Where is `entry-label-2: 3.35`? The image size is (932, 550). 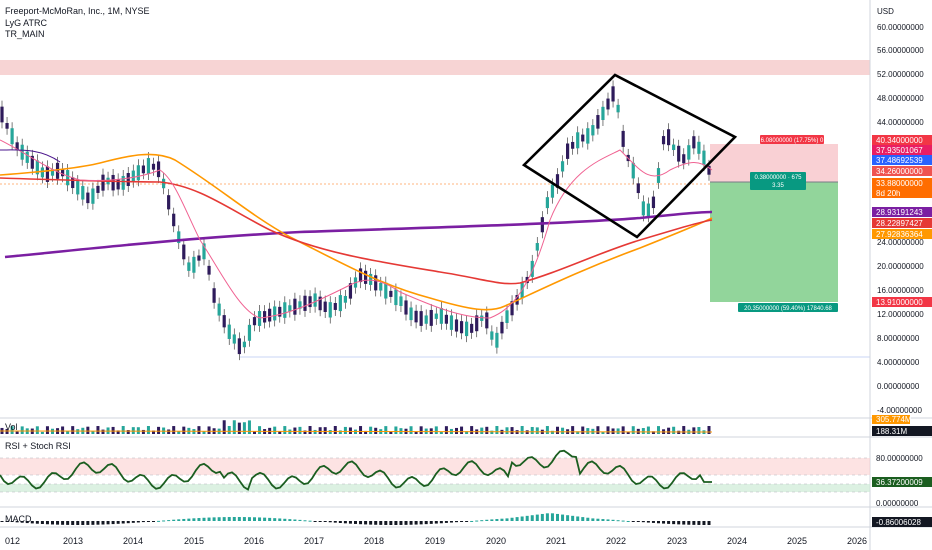
entry-label-2: 3.35 is located at coordinates (778, 186).